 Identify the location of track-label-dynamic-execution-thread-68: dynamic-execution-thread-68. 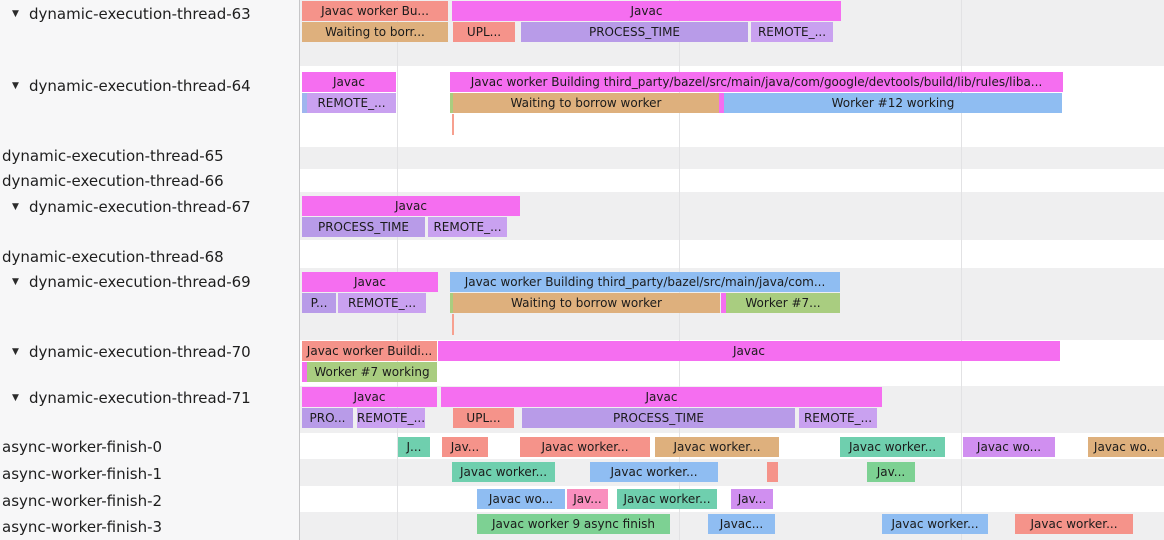
(112, 257).